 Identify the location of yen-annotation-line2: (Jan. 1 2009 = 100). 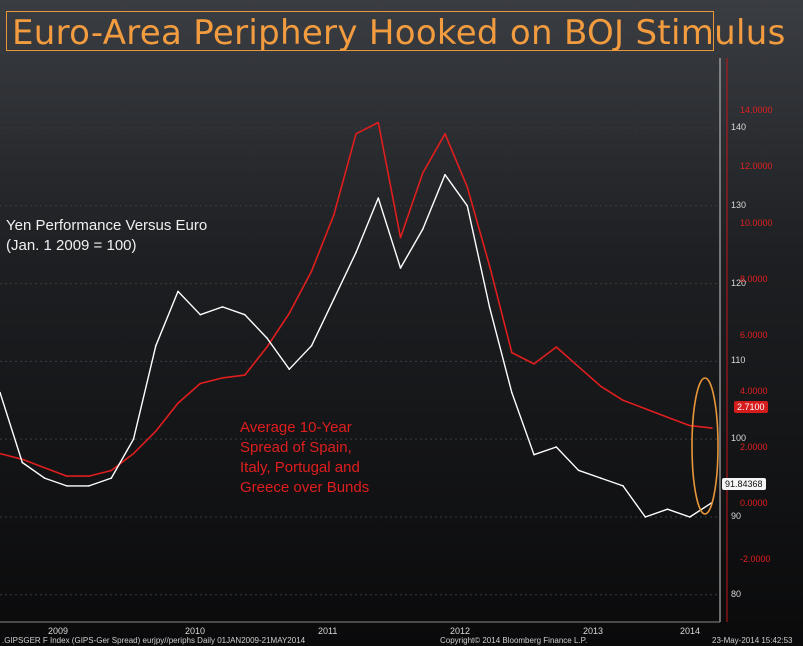
(71, 245).